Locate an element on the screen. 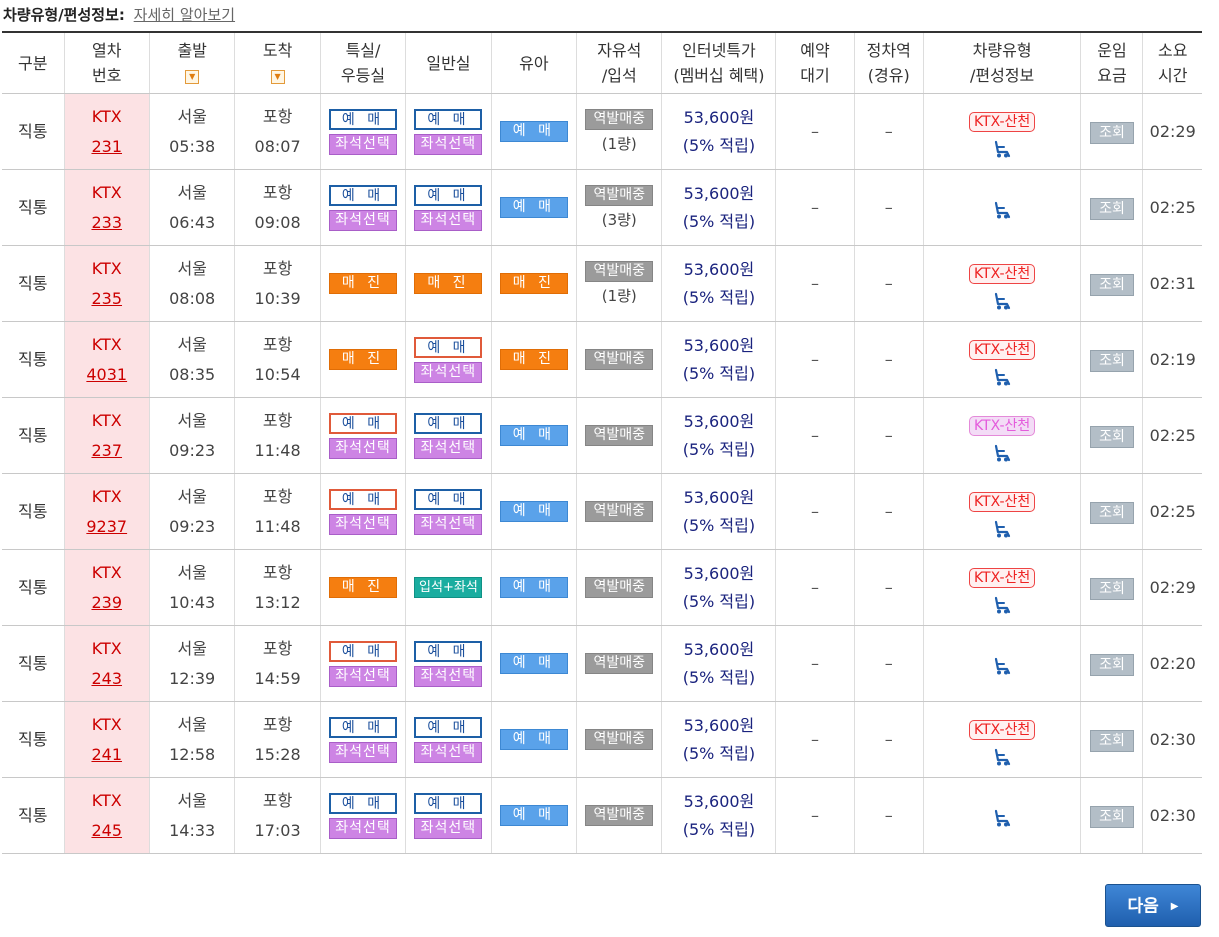  header-arrival: 도착 ▼ is located at coordinates (277, 62).